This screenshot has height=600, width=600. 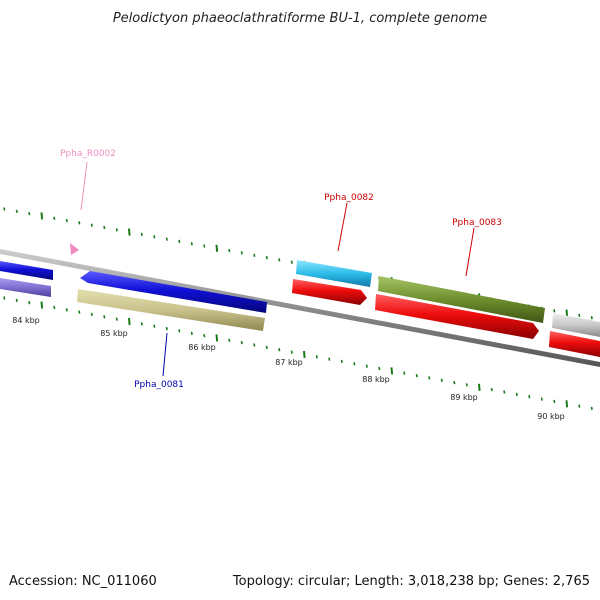 What do you see at coordinates (464, 397) in the screenshot?
I see `scale-label-89kbp: 89 kbp` at bounding box center [464, 397].